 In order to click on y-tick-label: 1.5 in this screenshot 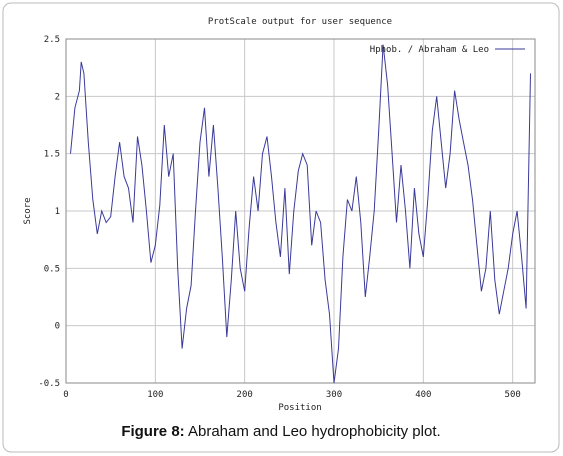, I will do `click(52, 155)`.